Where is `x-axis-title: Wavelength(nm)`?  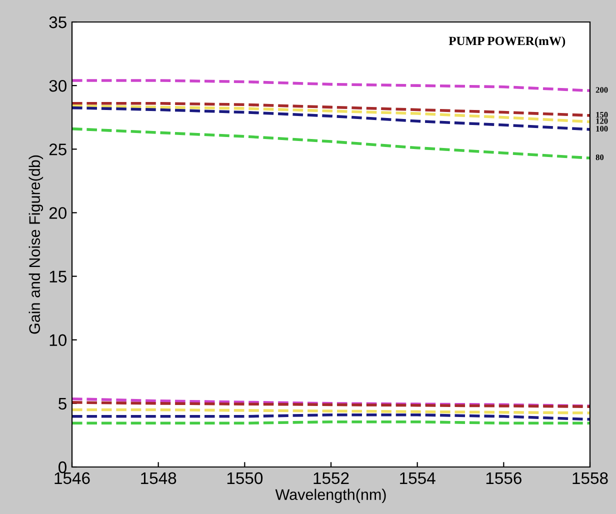
x-axis-title: Wavelength(nm) is located at coordinates (330, 496).